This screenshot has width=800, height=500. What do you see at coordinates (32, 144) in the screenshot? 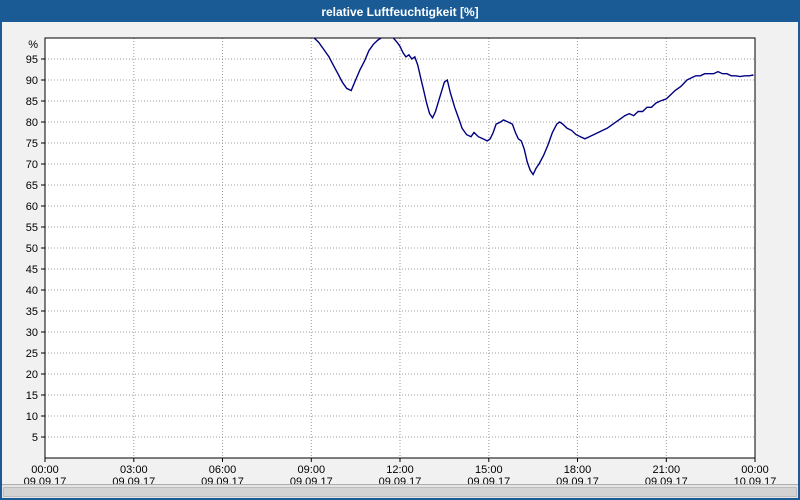
I see `svg-text: 75` at bounding box center [32, 144].